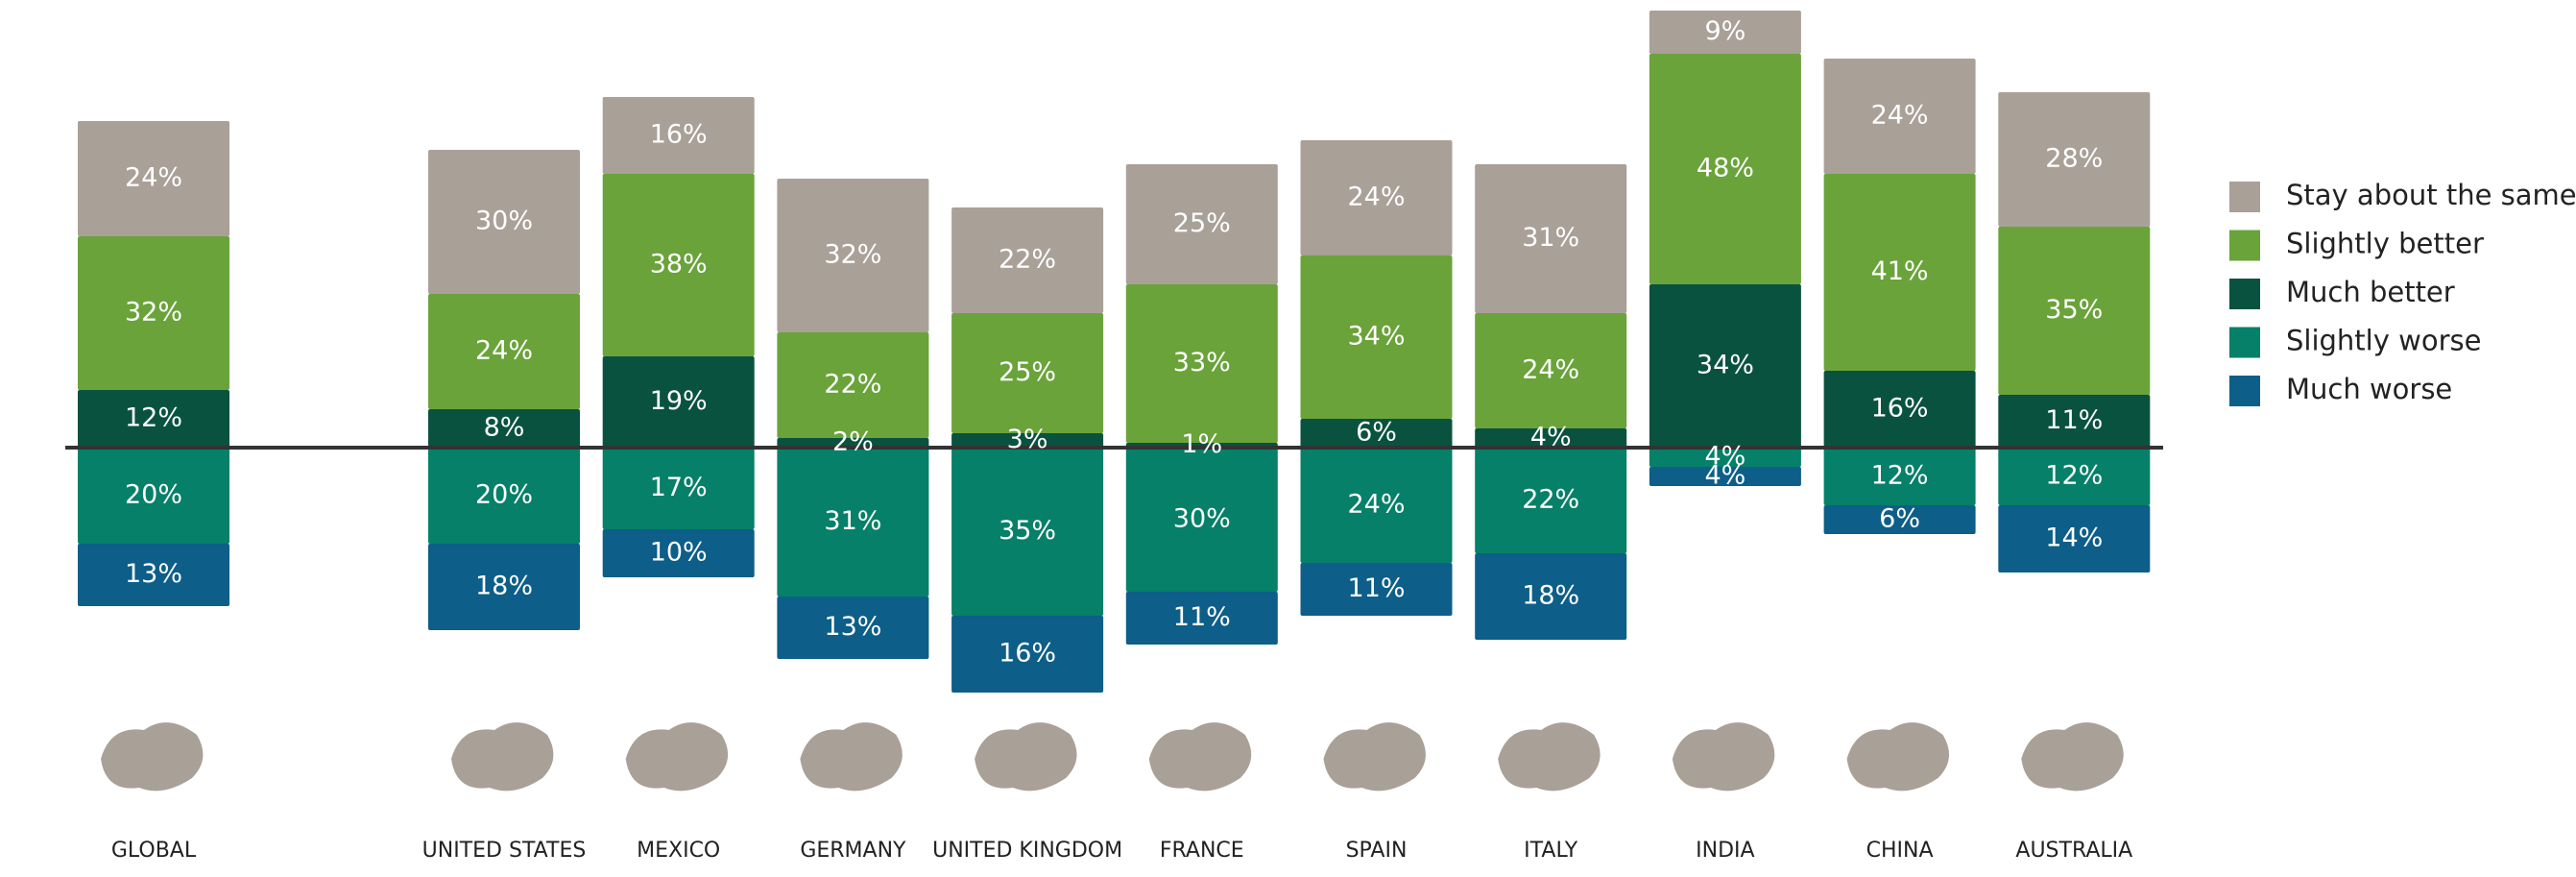 The height and width of the screenshot is (877, 2576). What do you see at coordinates (853, 851) in the screenshot?
I see `x-tick-label: GERMANY` at bounding box center [853, 851].